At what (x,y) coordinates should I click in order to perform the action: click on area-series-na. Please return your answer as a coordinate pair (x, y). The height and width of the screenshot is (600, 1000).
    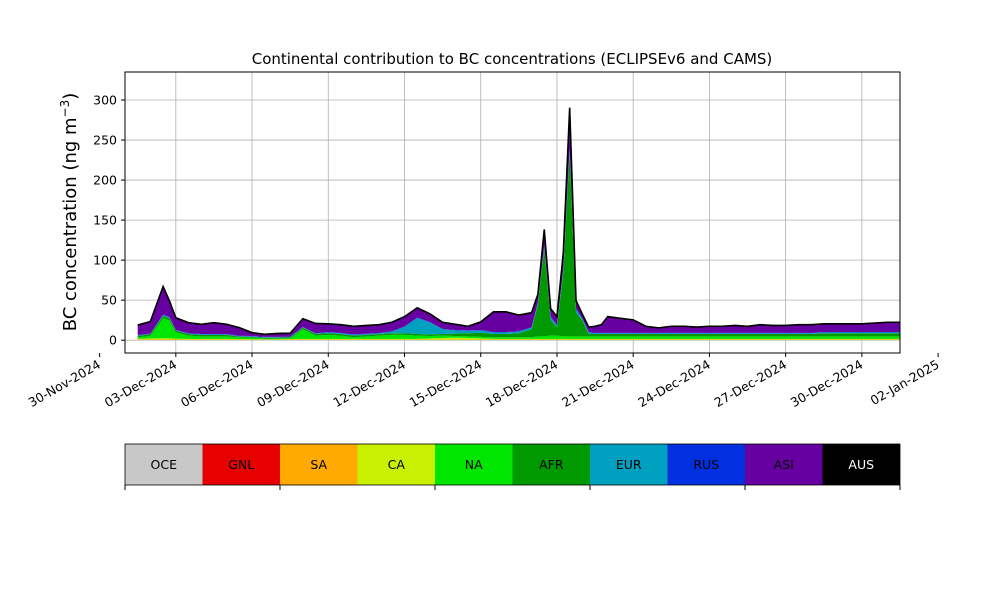
    Looking at the image, I should click on (518, 329).